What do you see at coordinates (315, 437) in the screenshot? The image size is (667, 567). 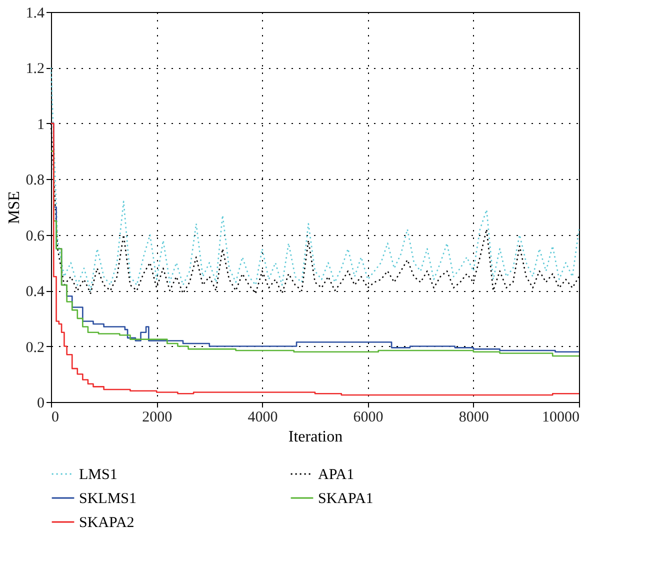 I see `x-axis-title: Iteration` at bounding box center [315, 437].